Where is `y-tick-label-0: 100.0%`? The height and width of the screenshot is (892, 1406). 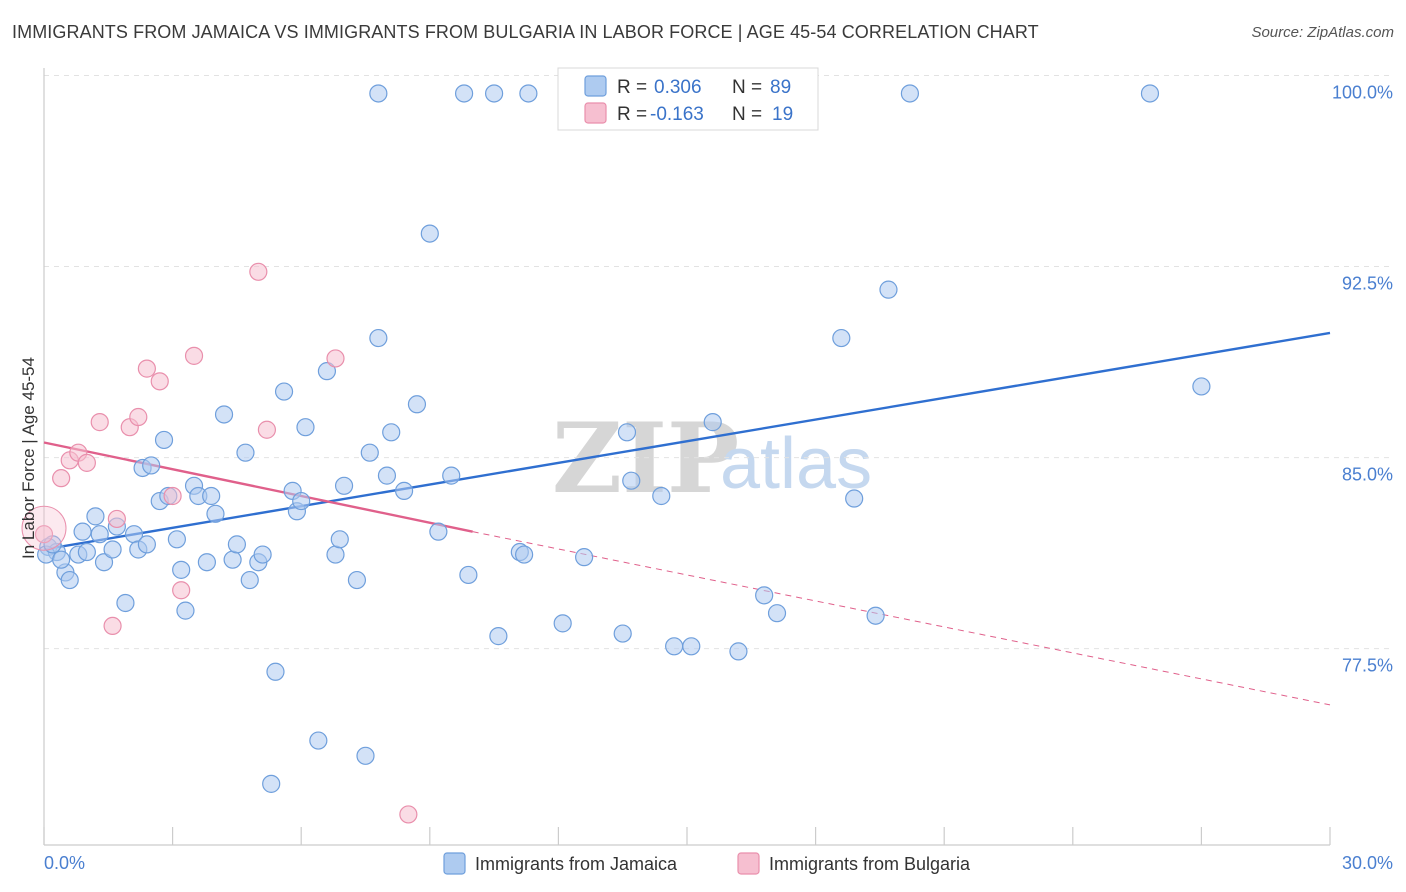 y-tick-label-0: 100.0% is located at coordinates (1362, 92).